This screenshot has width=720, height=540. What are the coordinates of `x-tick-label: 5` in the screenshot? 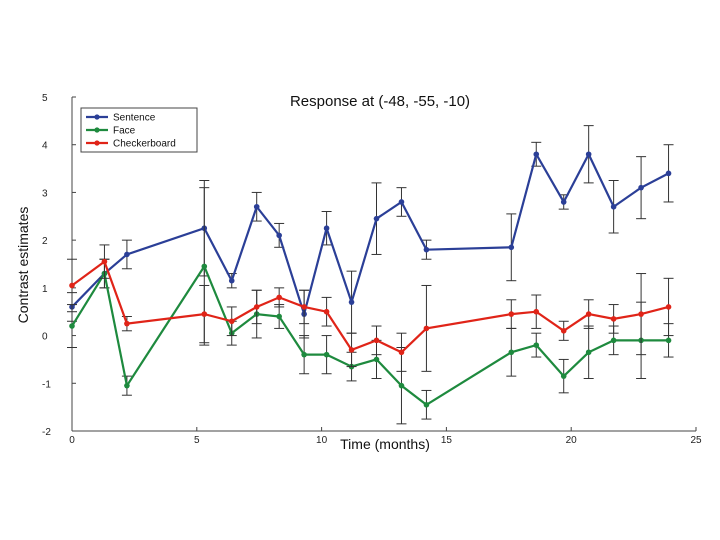 It's located at (197, 440).